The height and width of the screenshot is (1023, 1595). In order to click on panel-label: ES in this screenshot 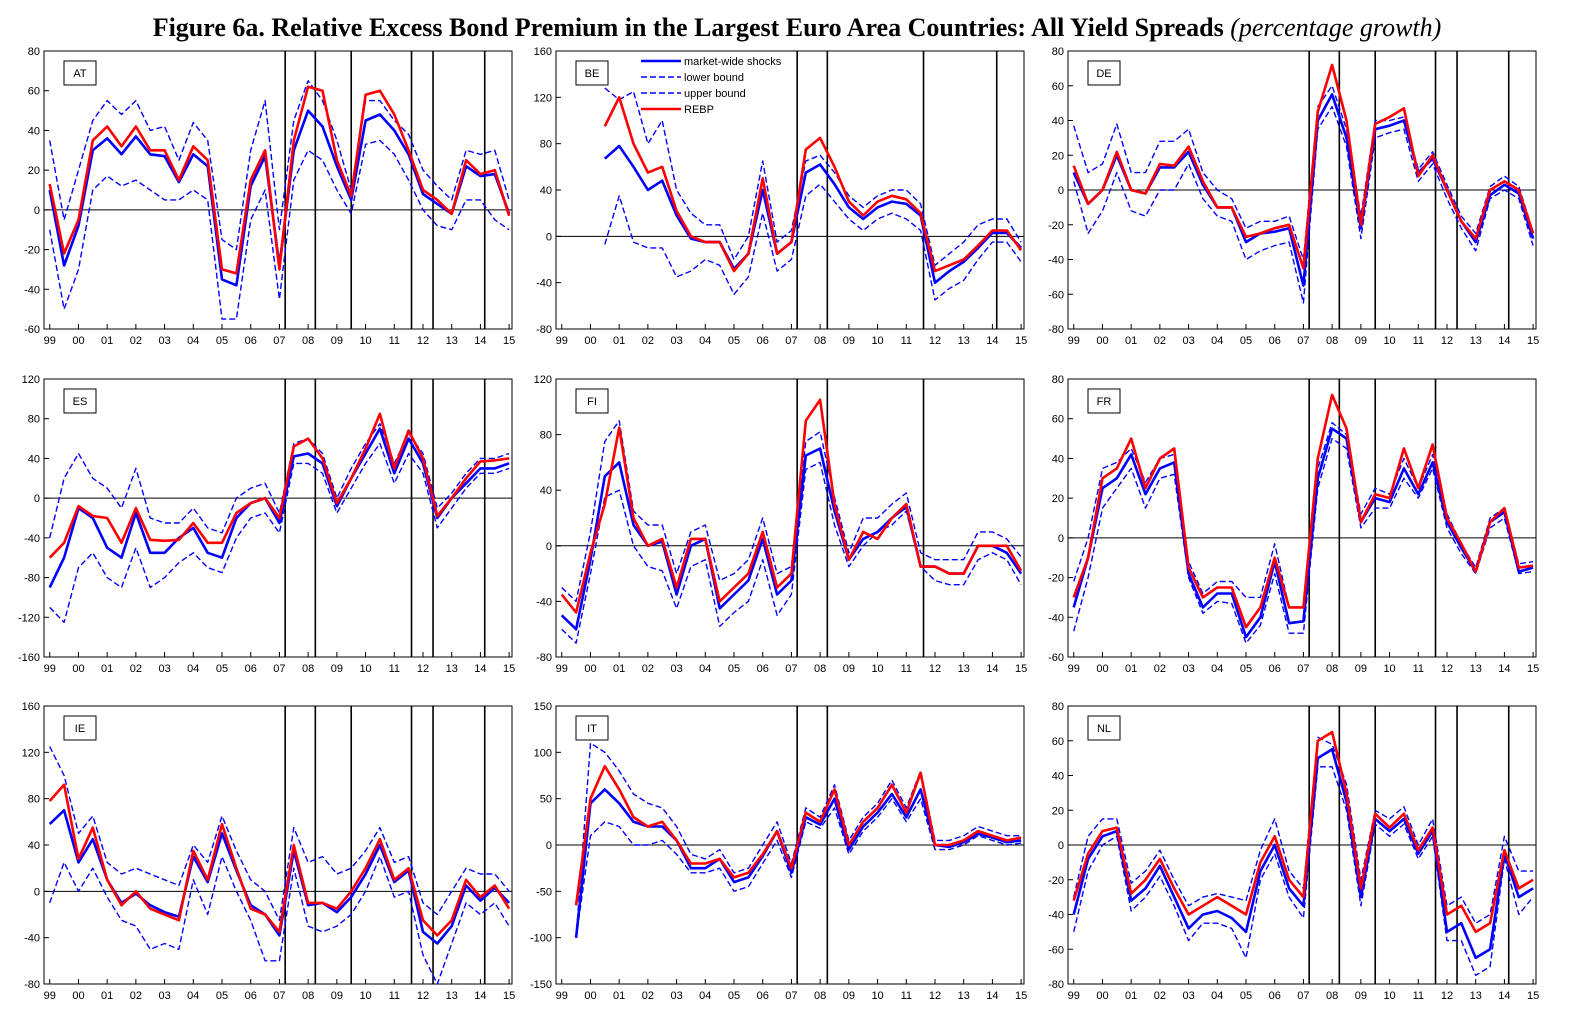, I will do `click(80, 402)`.